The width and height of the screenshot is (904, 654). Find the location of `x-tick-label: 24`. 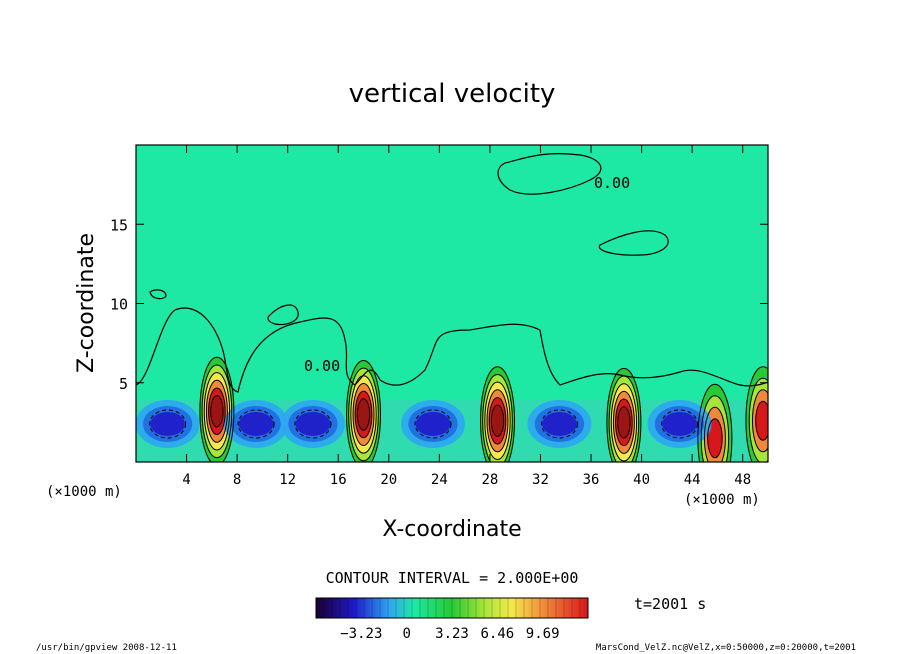

x-tick-label: 24 is located at coordinates (439, 480).